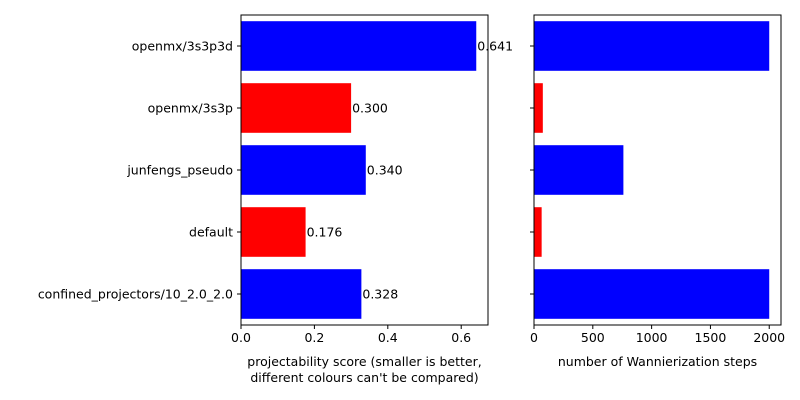 The width and height of the screenshot is (800, 400). What do you see at coordinates (652, 337) in the screenshot?
I see `x-tick-label-2: 1000` at bounding box center [652, 337].